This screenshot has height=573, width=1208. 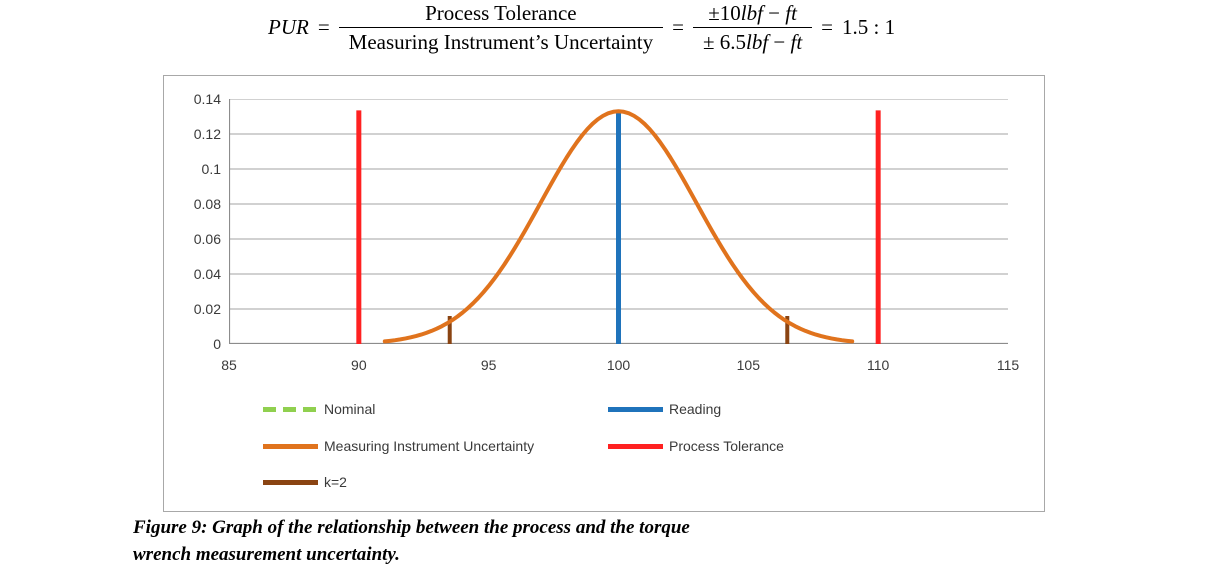 I want to click on legend-label: k=2, so click(x=335, y=482).